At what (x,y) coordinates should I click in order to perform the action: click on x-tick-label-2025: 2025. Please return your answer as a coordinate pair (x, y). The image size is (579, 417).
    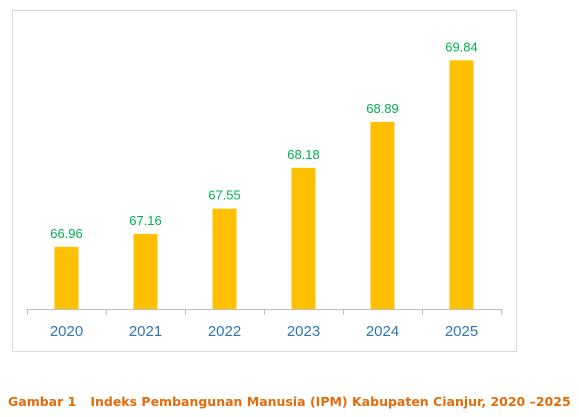
    Looking at the image, I should click on (461, 331).